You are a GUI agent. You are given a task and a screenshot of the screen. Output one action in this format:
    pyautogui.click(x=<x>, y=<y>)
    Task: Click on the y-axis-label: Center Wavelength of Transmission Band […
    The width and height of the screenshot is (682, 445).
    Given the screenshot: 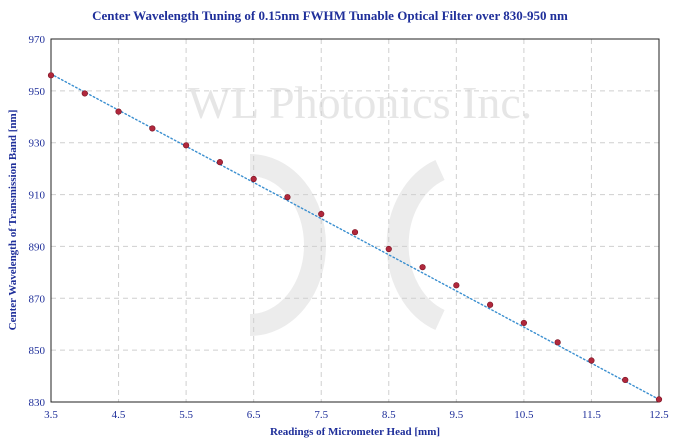 What is the action you would take?
    pyautogui.click(x=13, y=220)
    